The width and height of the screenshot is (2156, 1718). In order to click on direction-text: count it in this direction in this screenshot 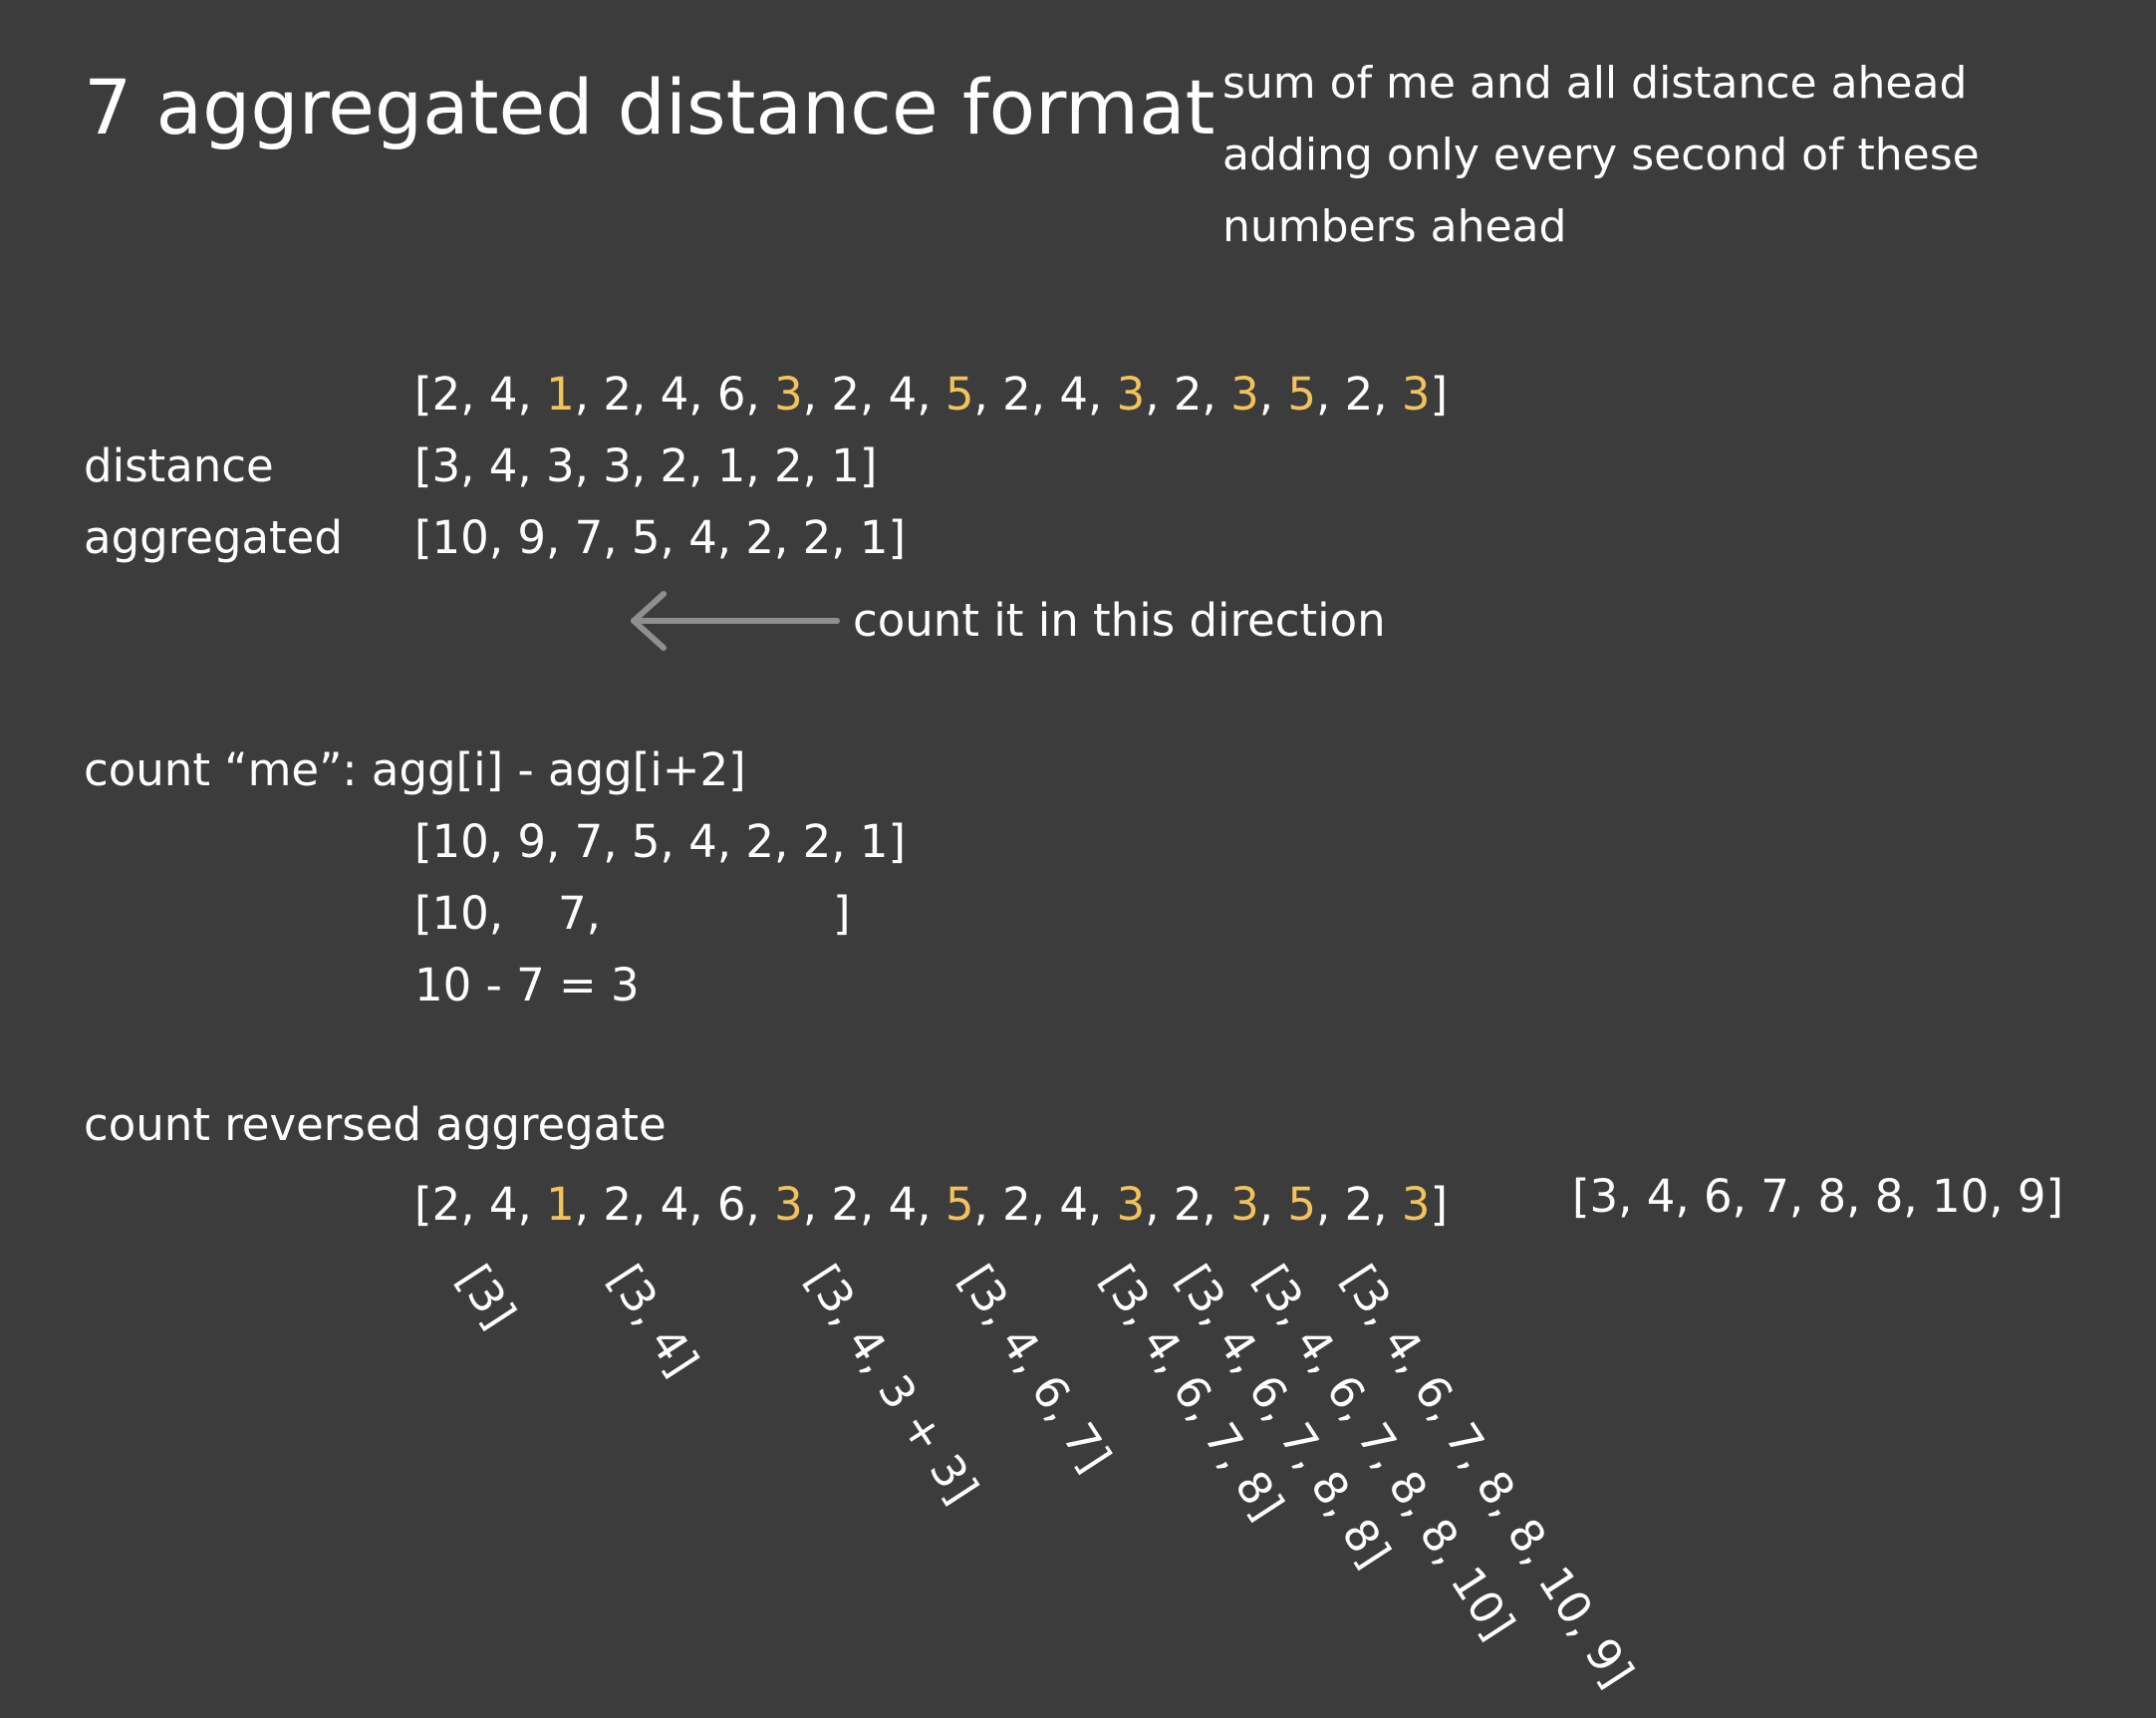, I will do `click(1119, 620)`.